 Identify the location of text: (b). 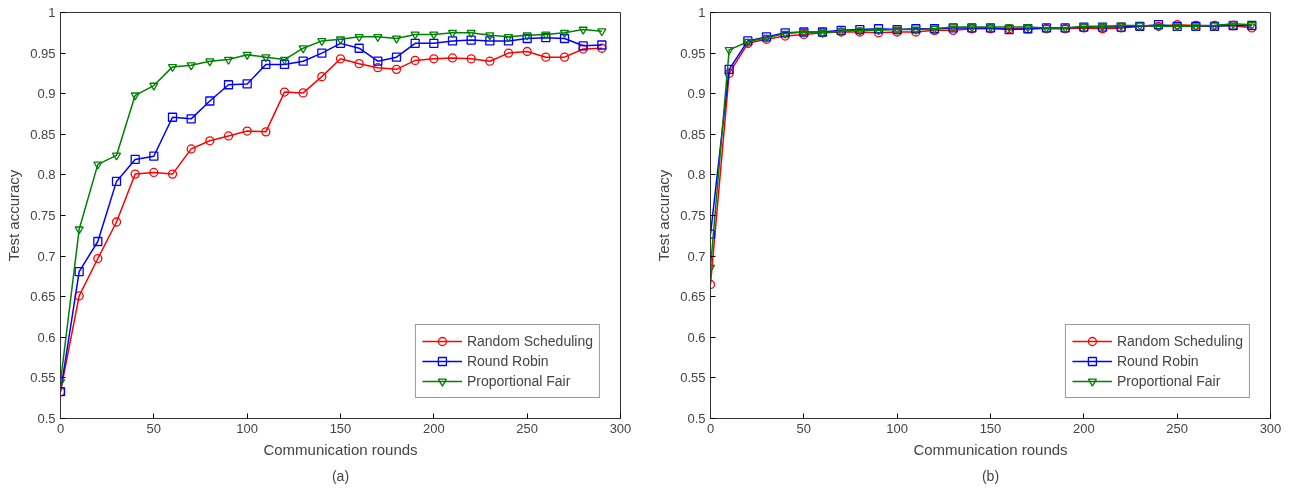
(990, 475).